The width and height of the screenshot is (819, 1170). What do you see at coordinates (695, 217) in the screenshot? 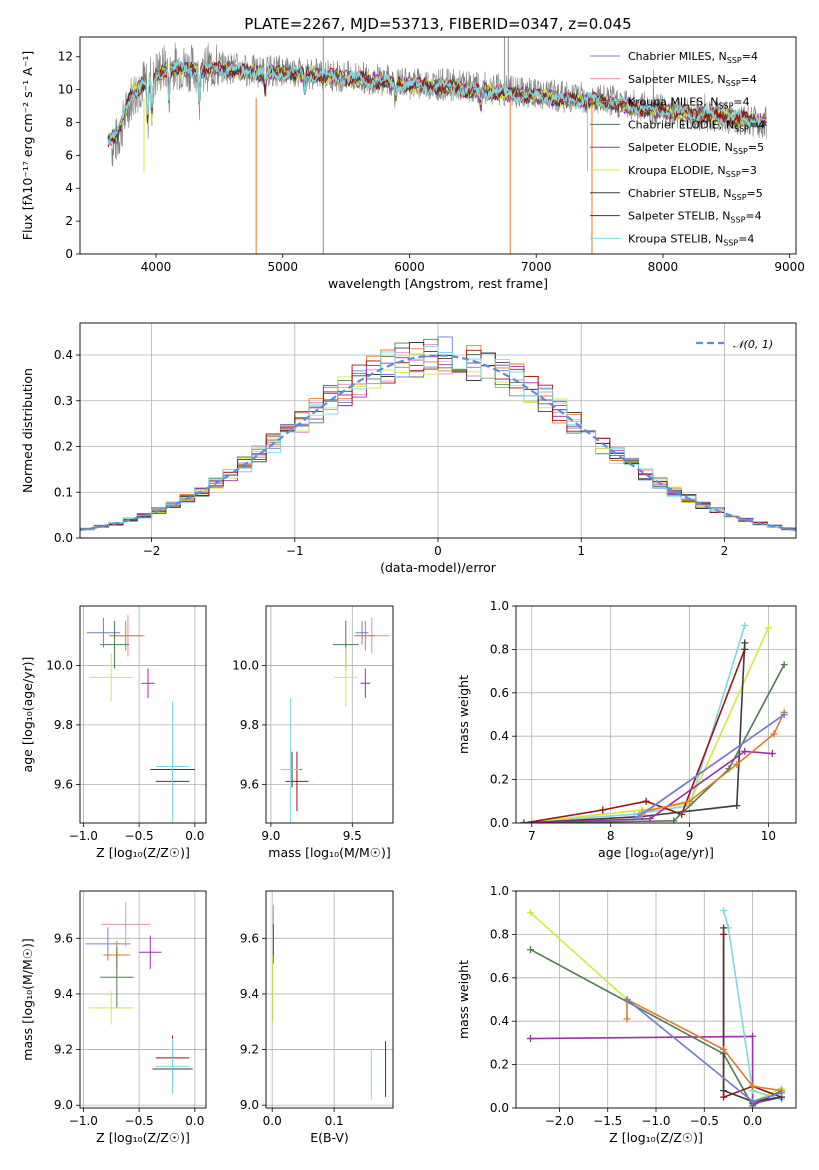
I see `legend-entry: Salpeter STELIB, NSSP=4` at bounding box center [695, 217].